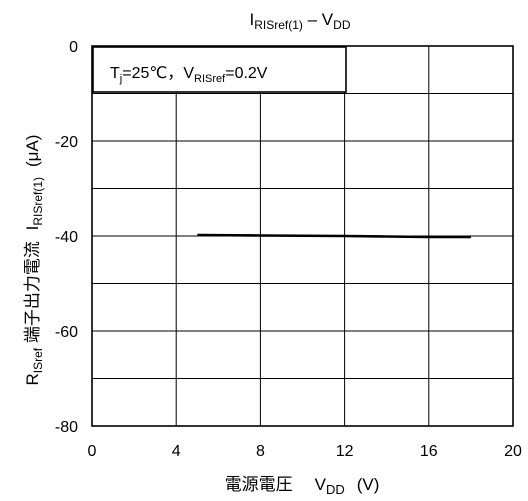 The image size is (528, 501). I want to click on chart-title: IRISref(1) – VDD, so click(299, 21).